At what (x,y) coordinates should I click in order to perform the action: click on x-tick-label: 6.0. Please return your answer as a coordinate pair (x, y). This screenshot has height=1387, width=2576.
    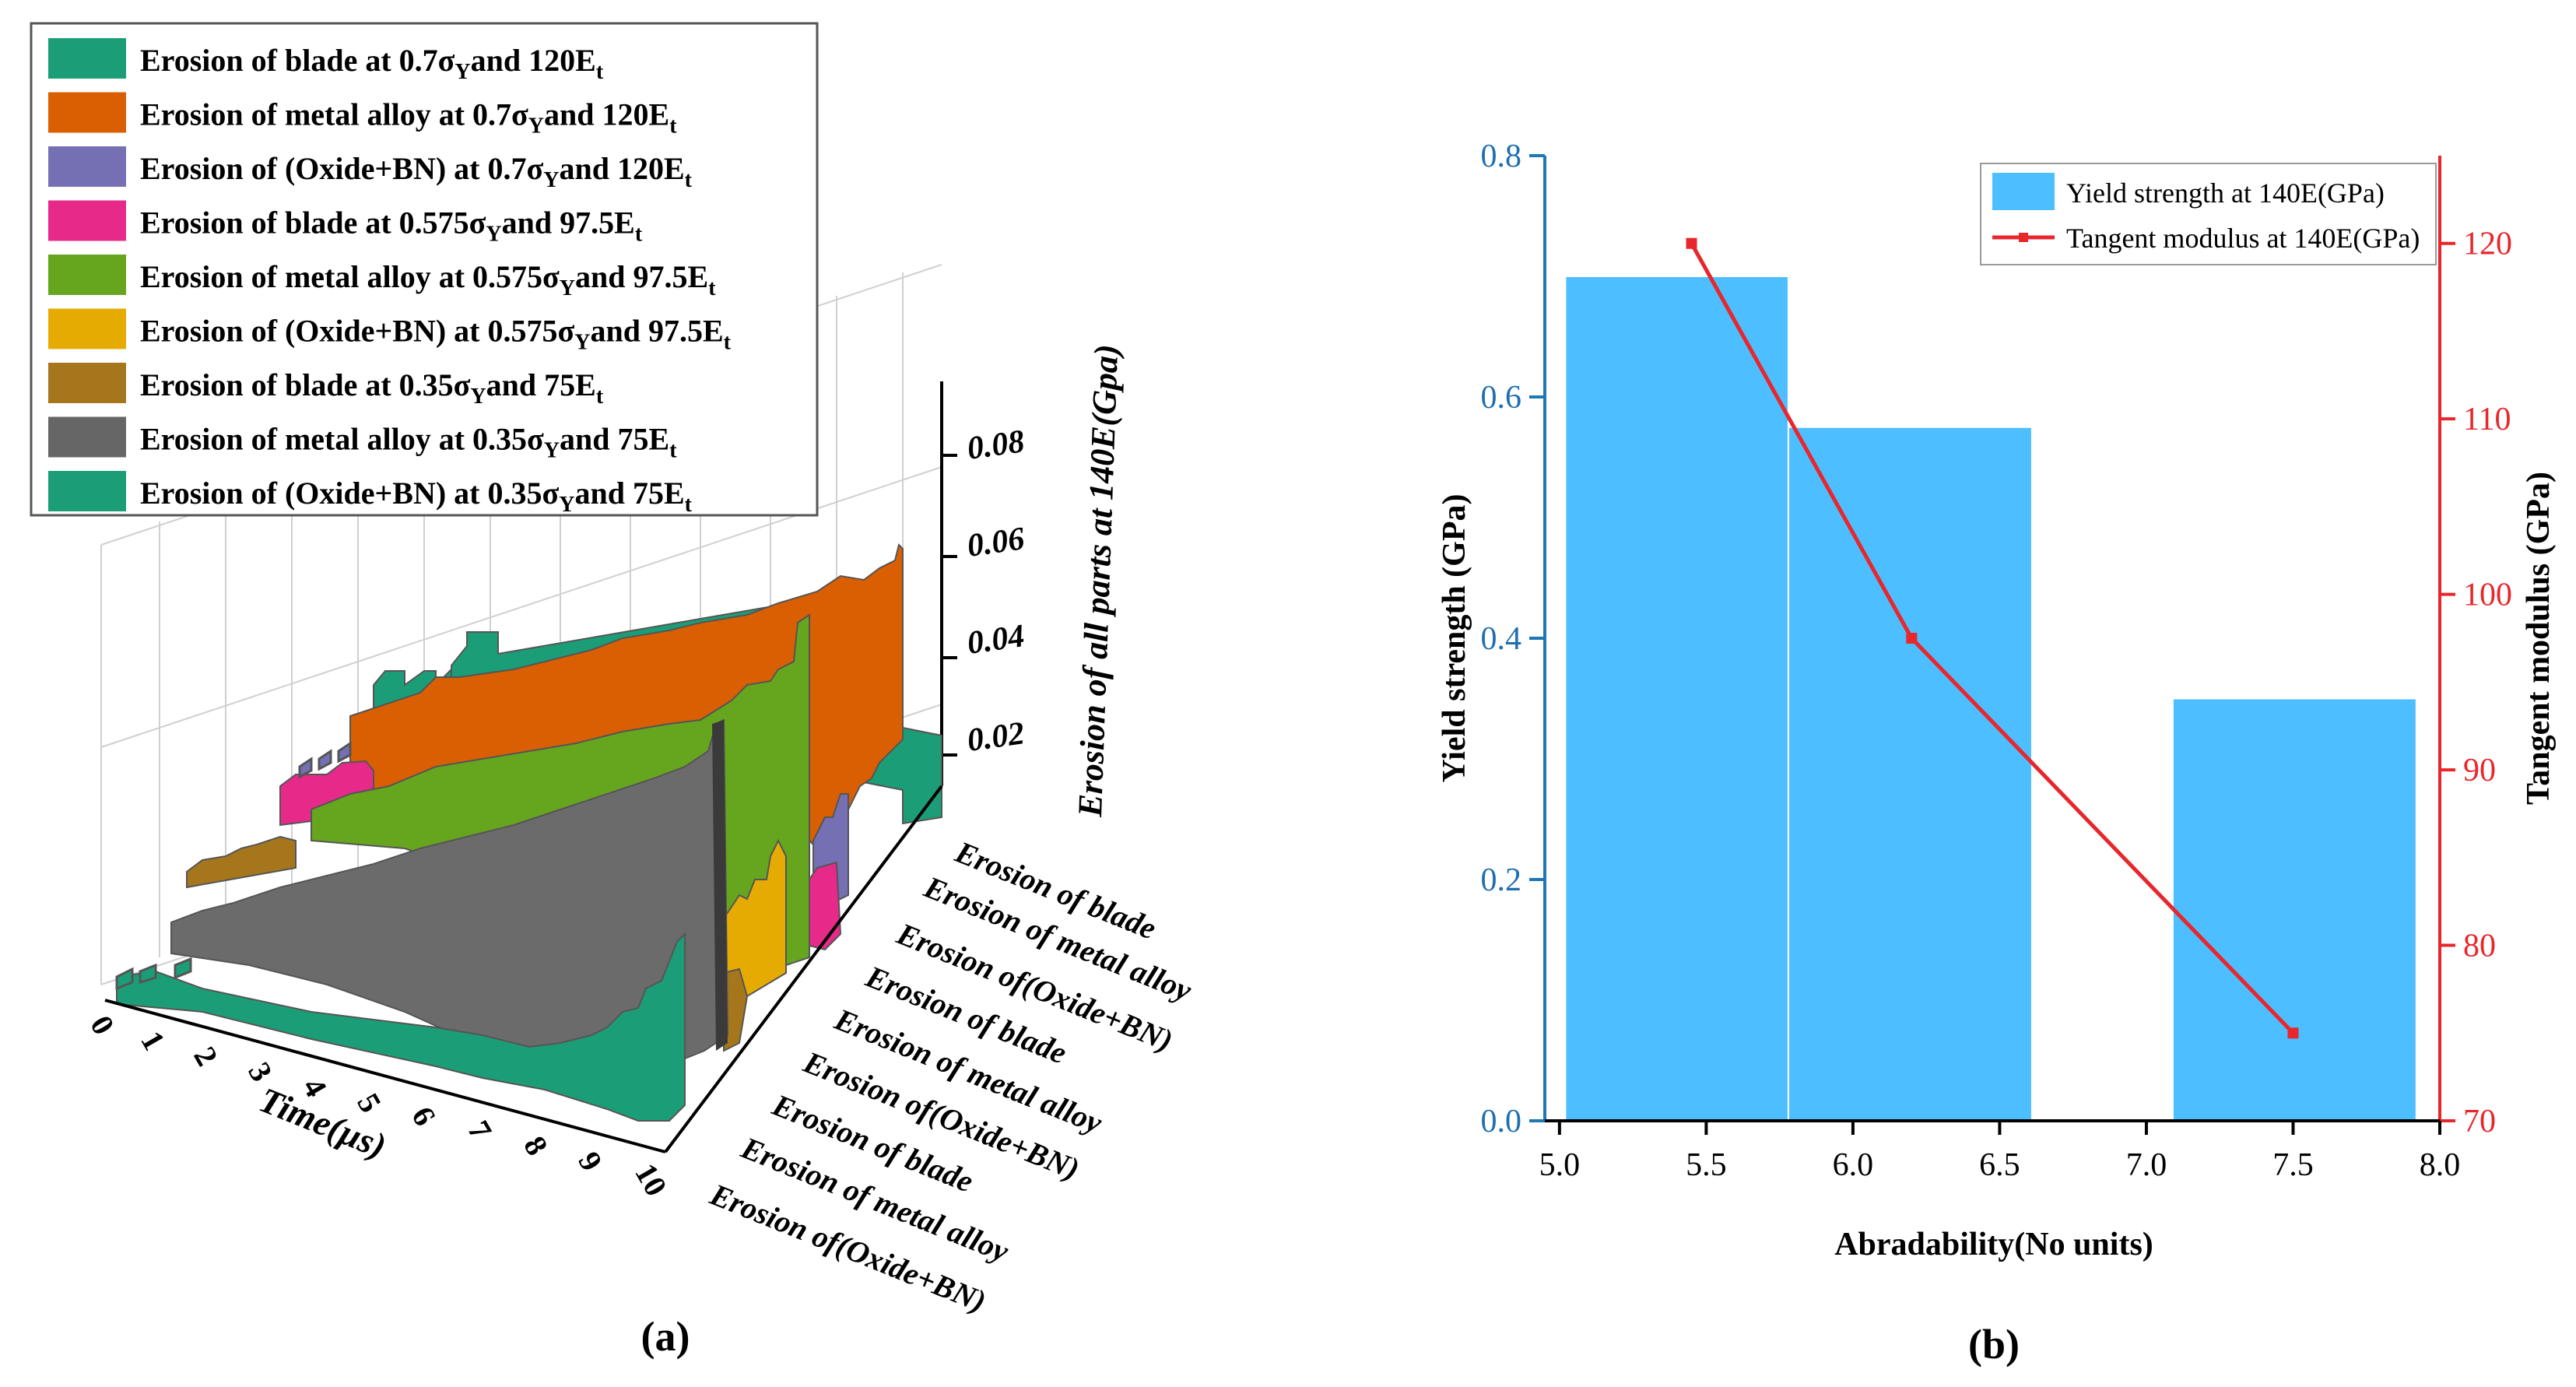
    Looking at the image, I should click on (1854, 1165).